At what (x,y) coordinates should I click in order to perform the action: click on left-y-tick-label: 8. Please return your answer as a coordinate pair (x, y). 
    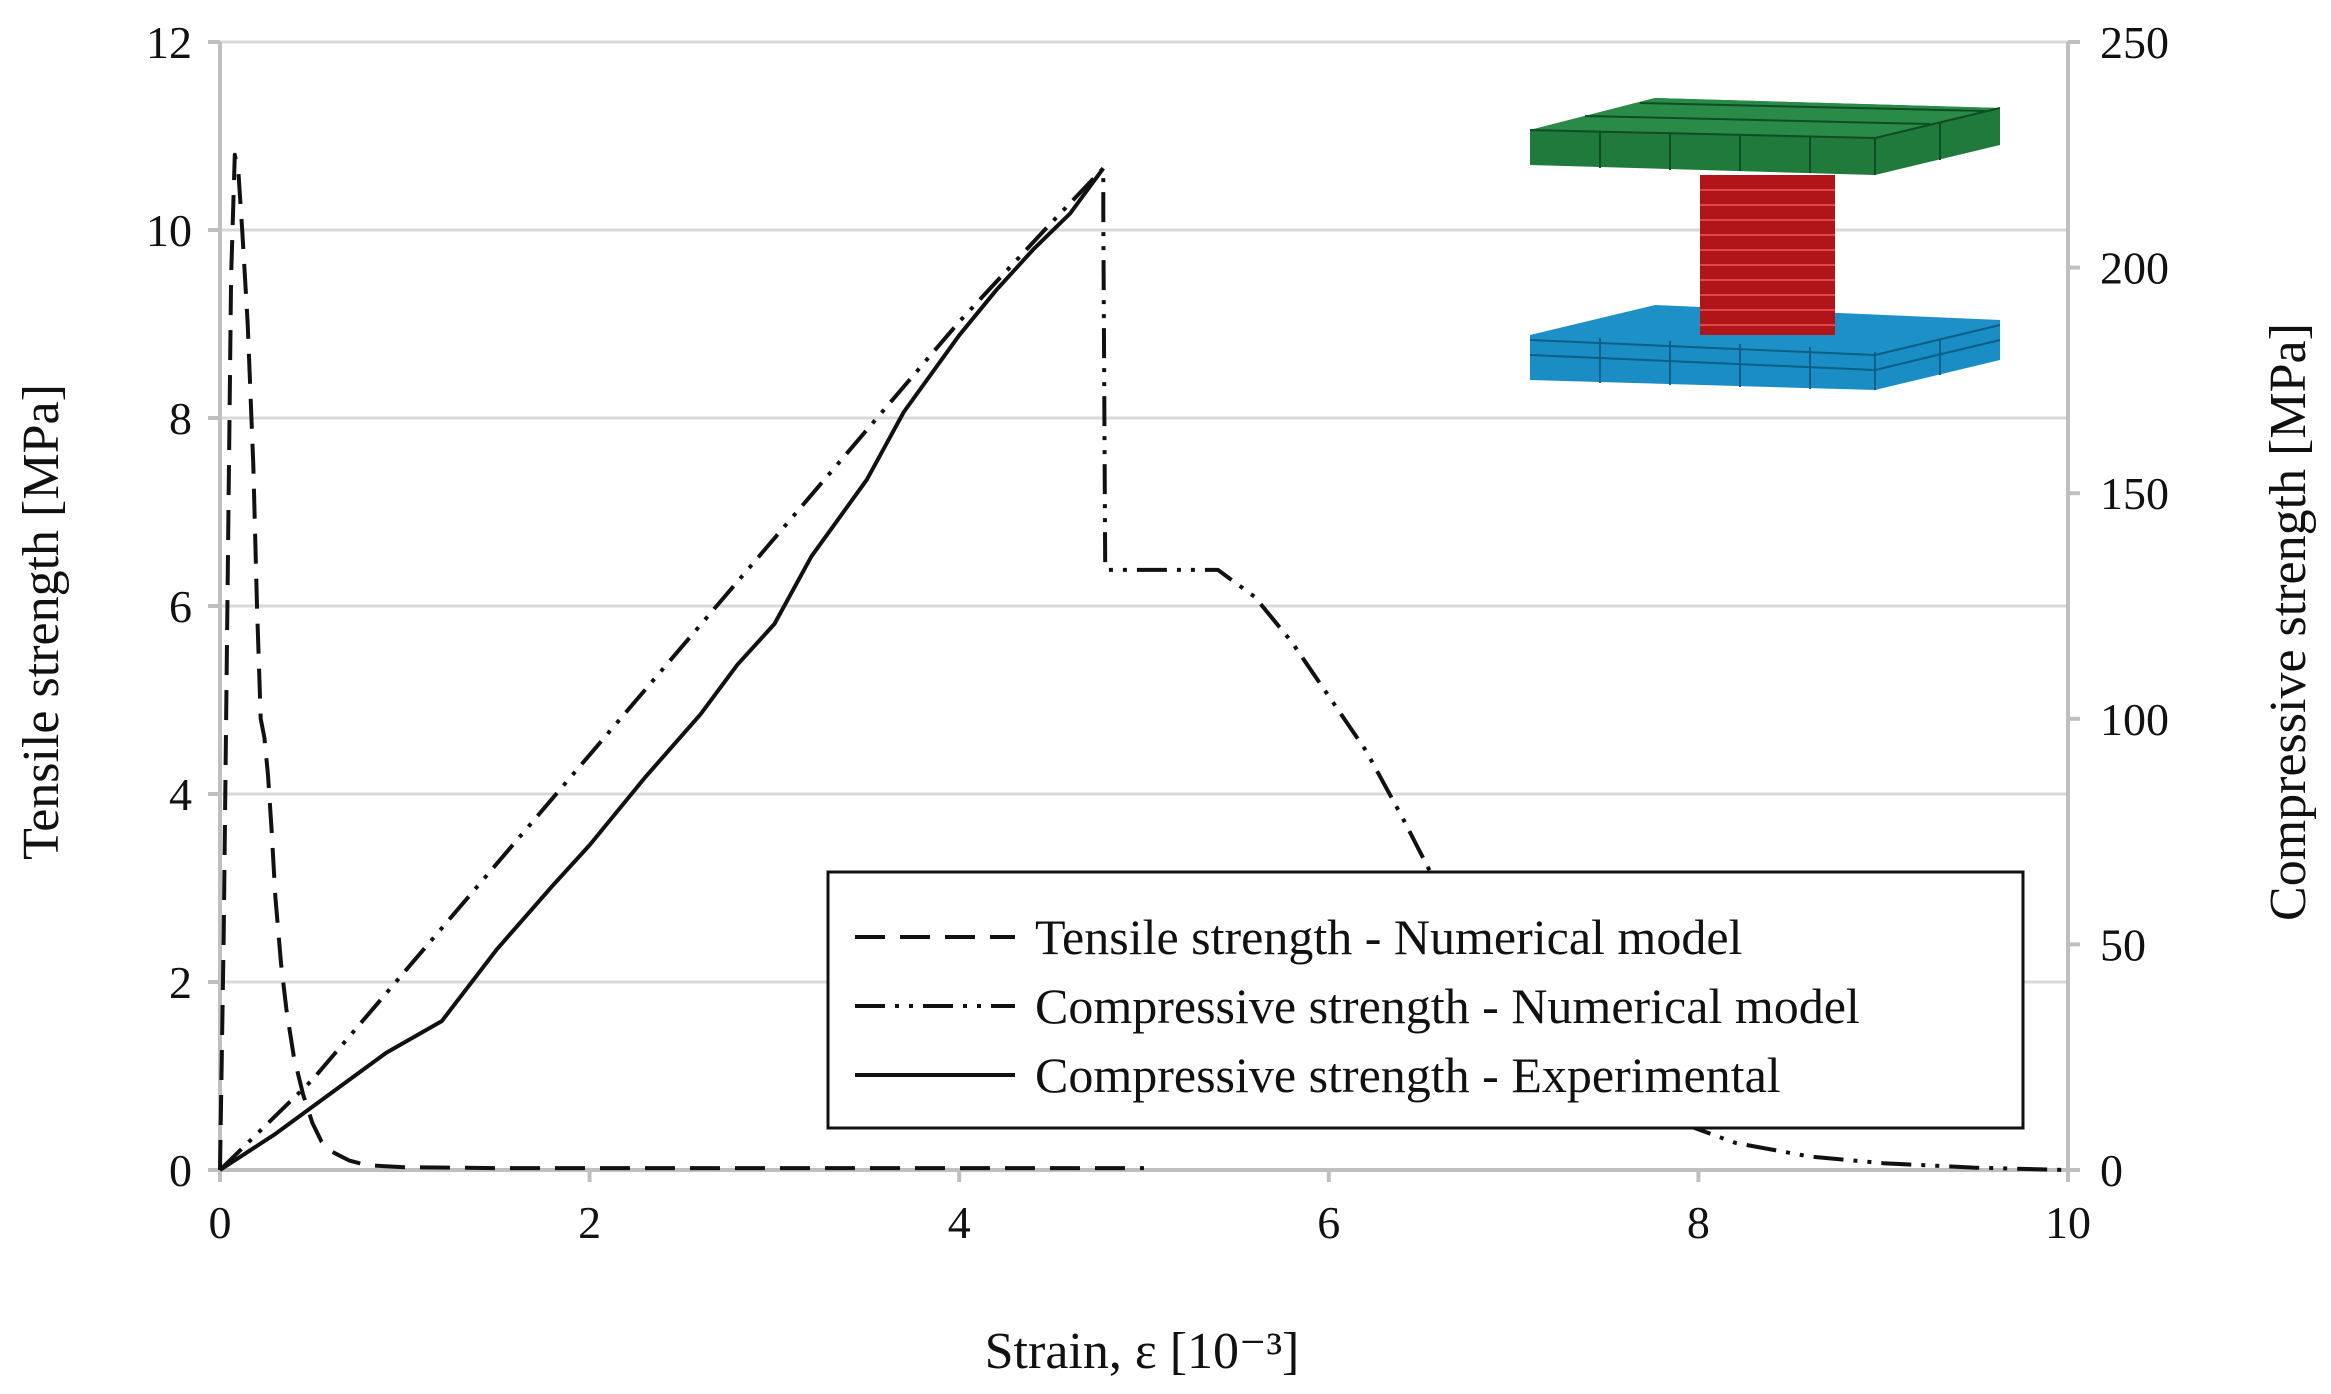
    Looking at the image, I should click on (180, 418).